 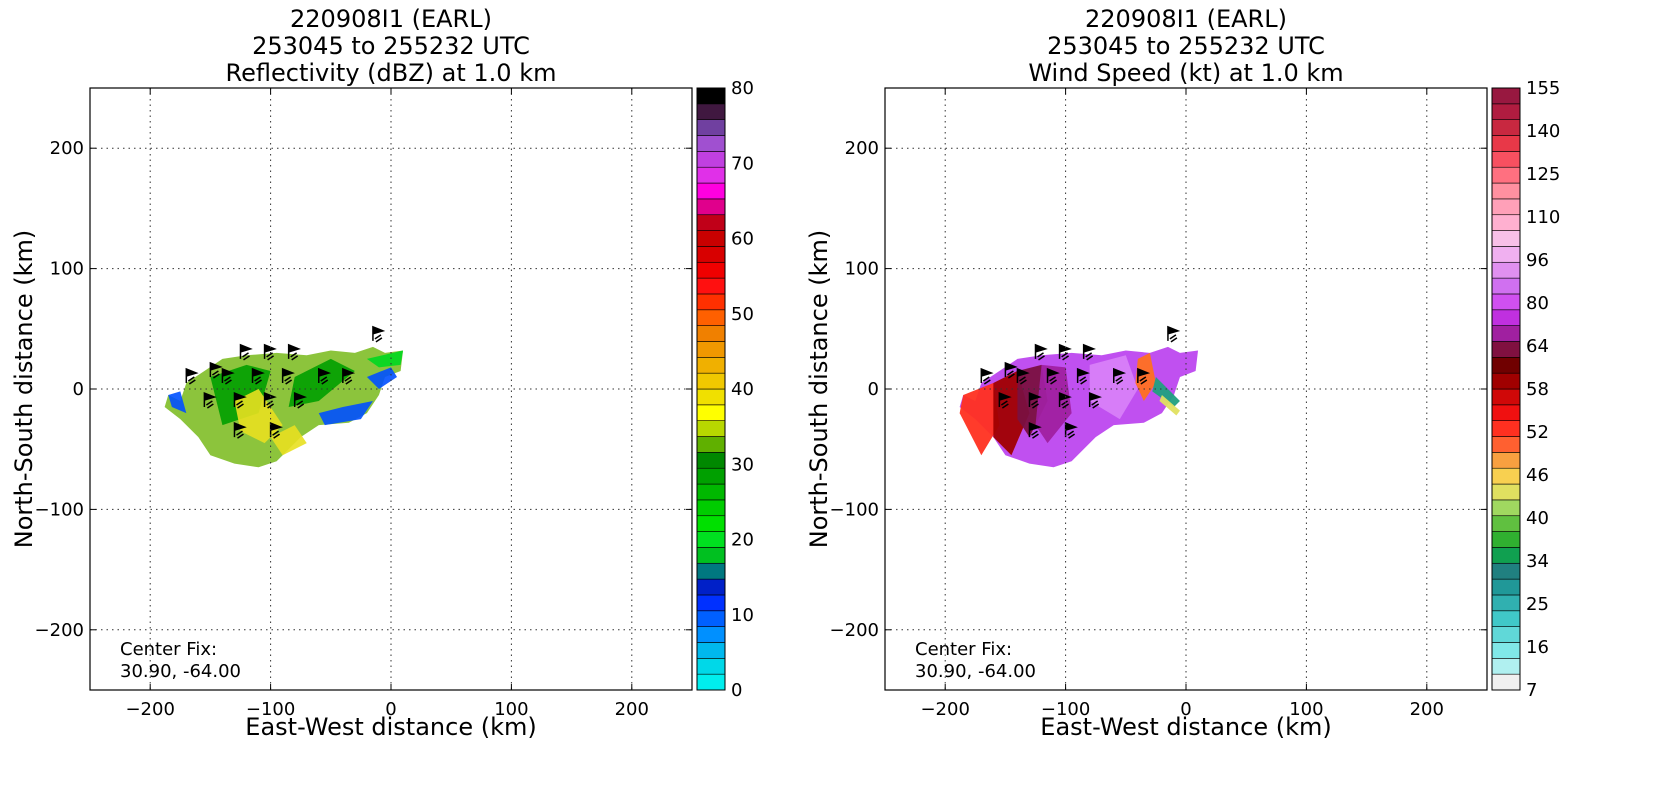 What do you see at coordinates (1306, 709) in the screenshot?
I see `x-tick-label: 100` at bounding box center [1306, 709].